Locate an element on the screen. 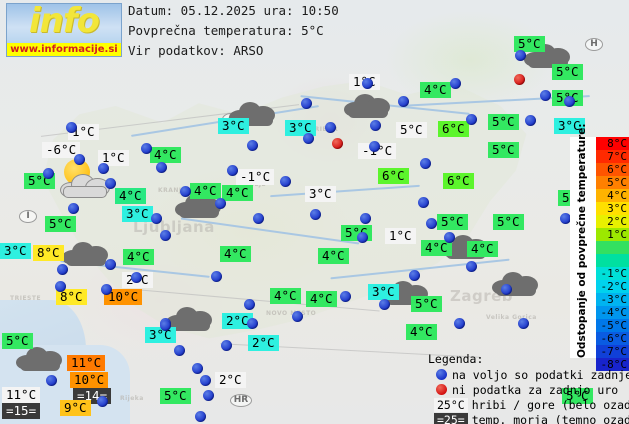 Image resolution: width=629 pixels, height=424 pixels. temperature-chip: 8°C is located at coordinates (48, 253).